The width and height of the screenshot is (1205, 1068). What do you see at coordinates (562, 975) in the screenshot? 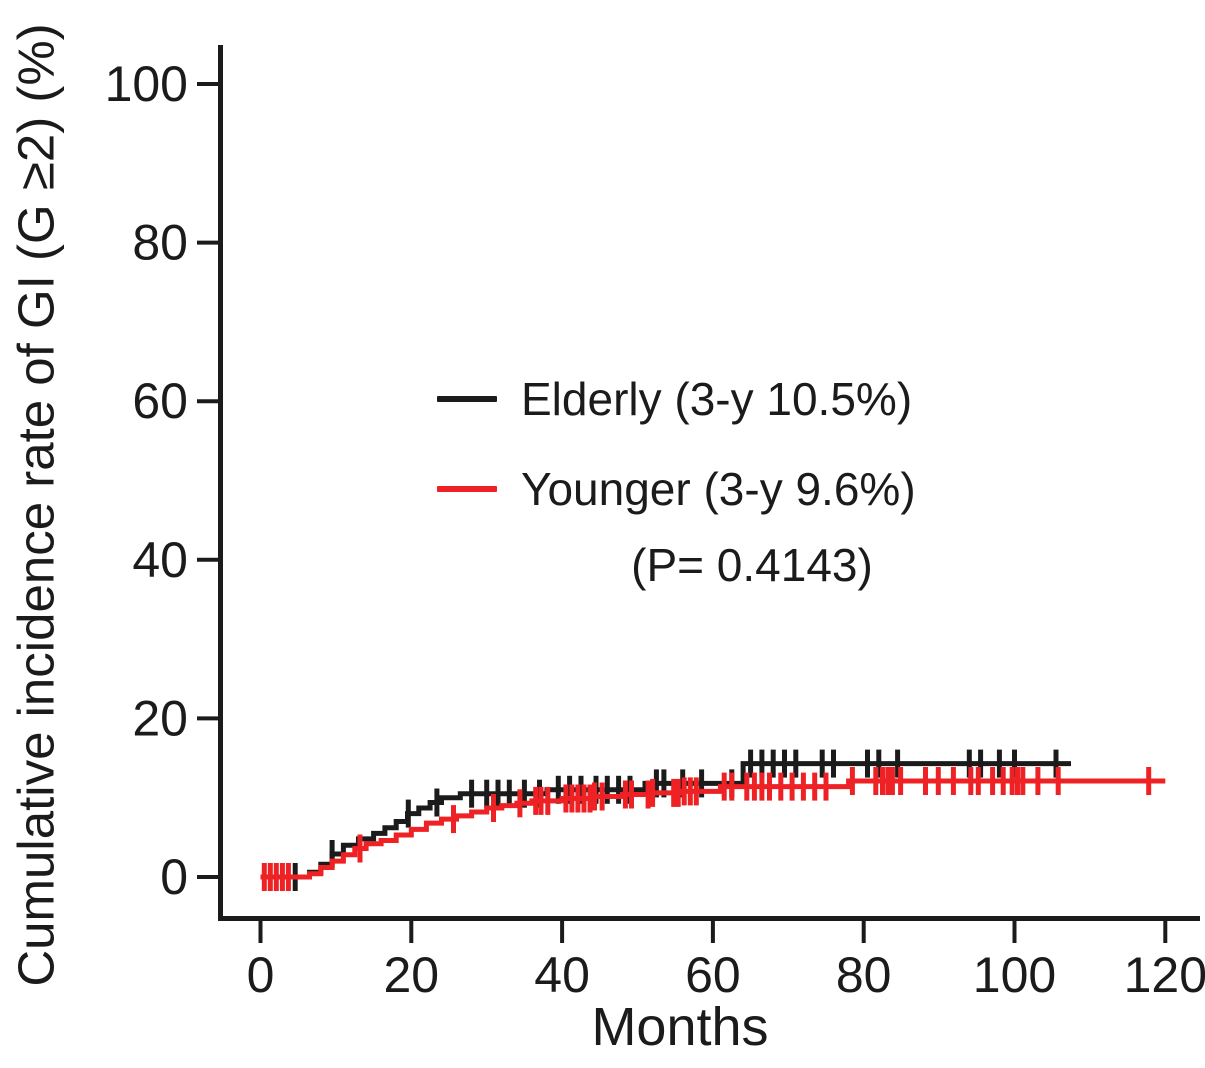
I see `x-tick-label: 40` at bounding box center [562, 975].